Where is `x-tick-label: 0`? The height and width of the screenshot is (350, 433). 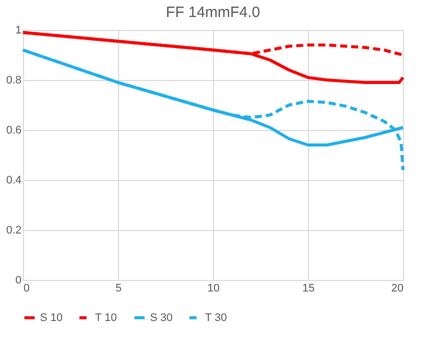 x-tick-label: 0 is located at coordinates (27, 288).